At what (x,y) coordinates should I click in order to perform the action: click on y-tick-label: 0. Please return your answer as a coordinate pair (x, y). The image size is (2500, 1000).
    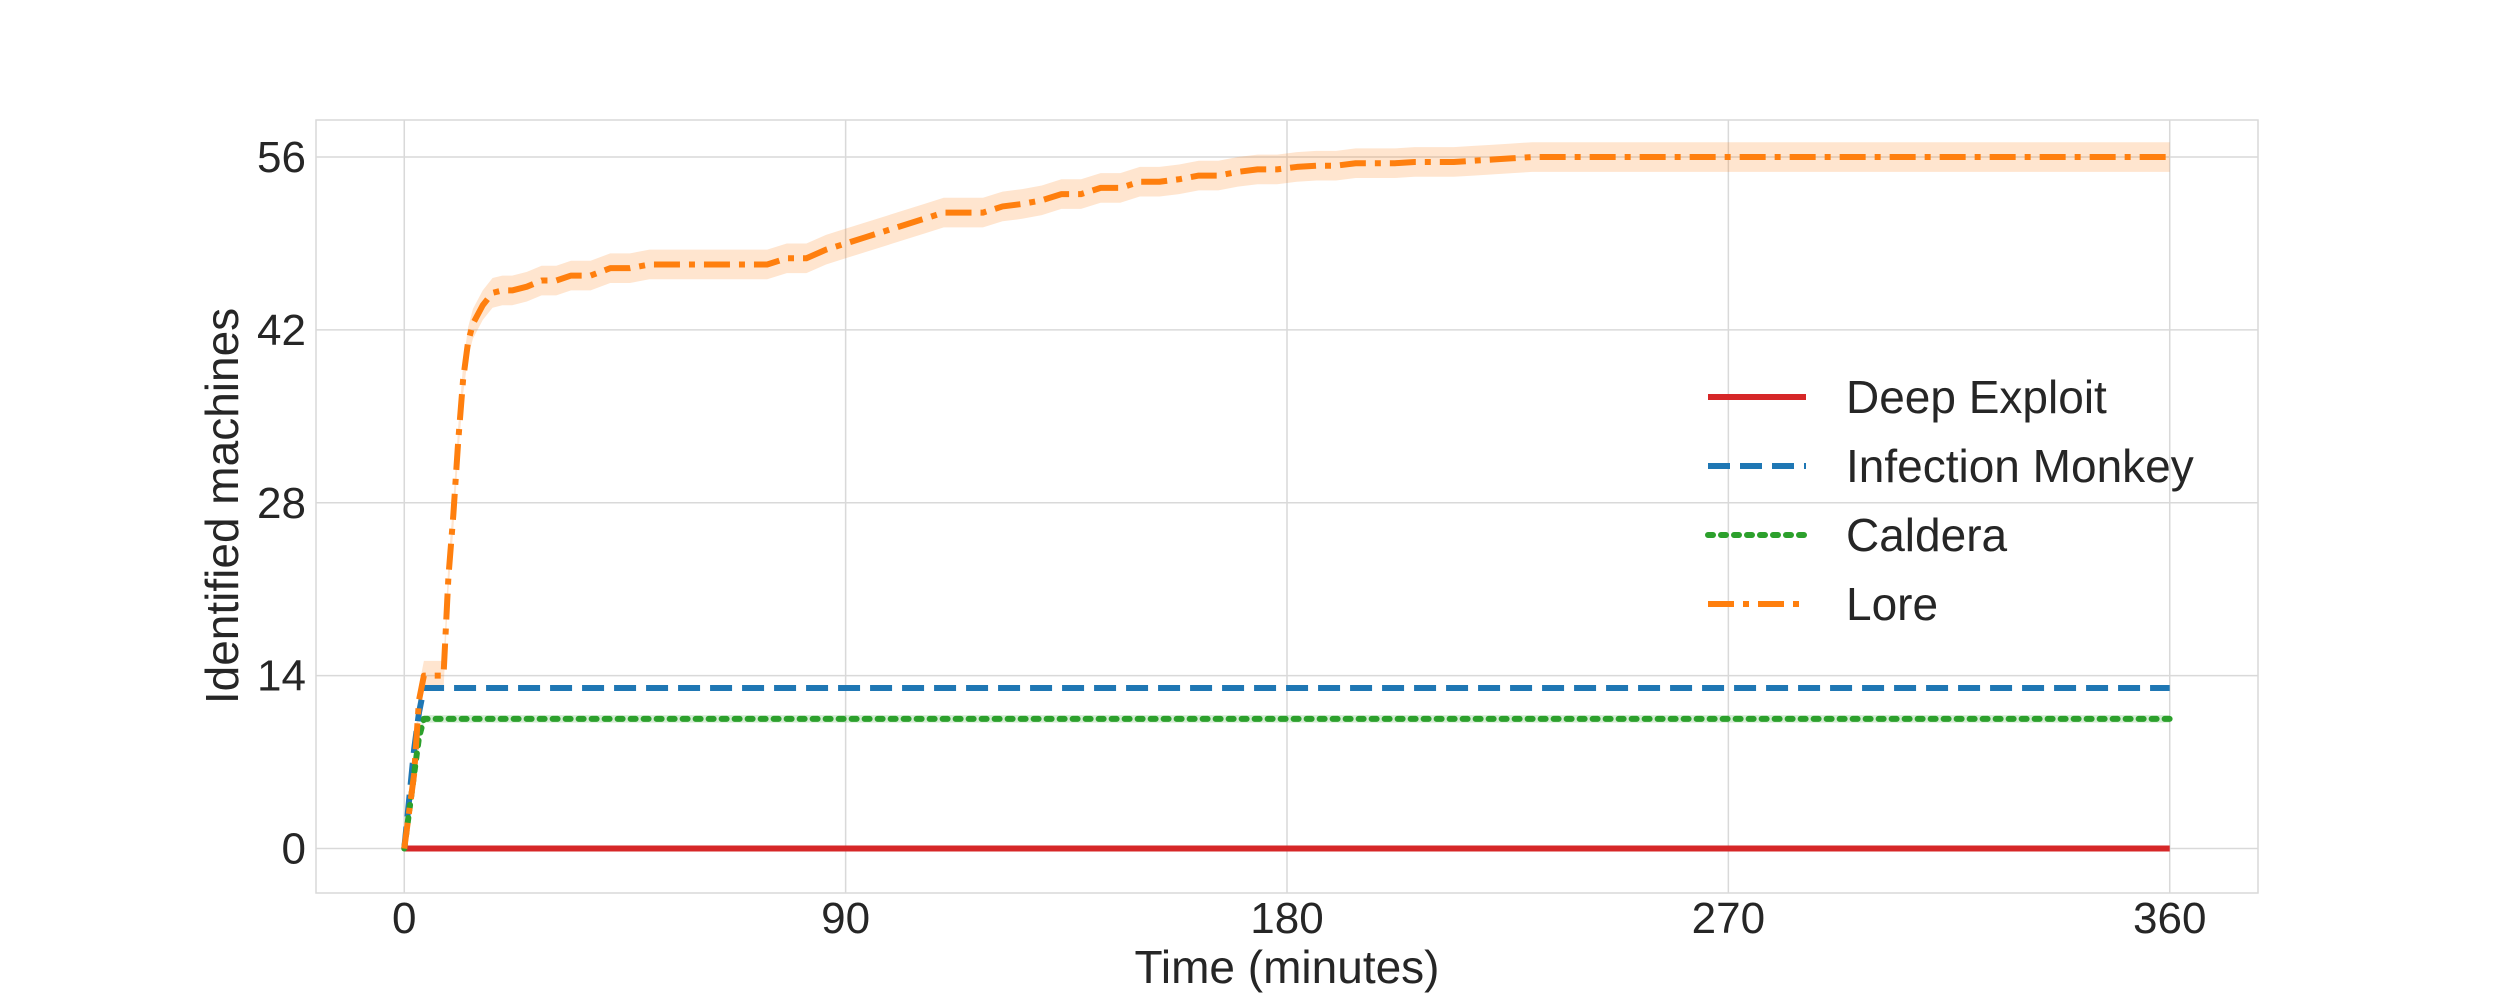
    Looking at the image, I should click on (294, 849).